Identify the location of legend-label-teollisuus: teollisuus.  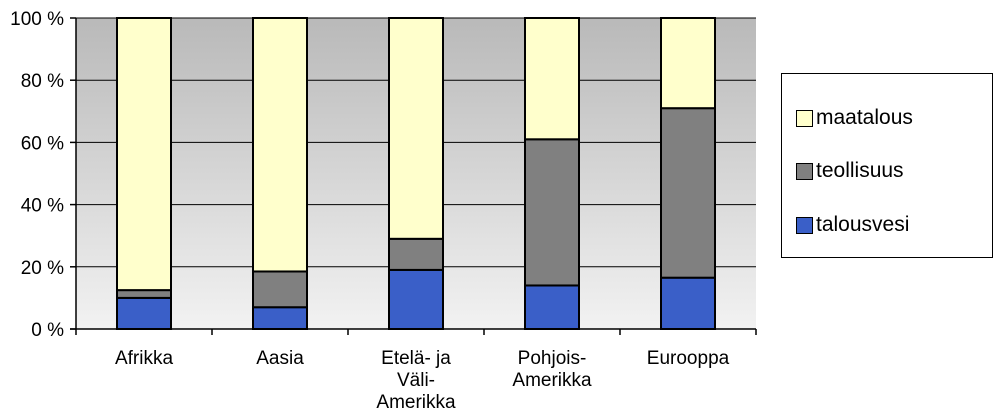
(860, 170).